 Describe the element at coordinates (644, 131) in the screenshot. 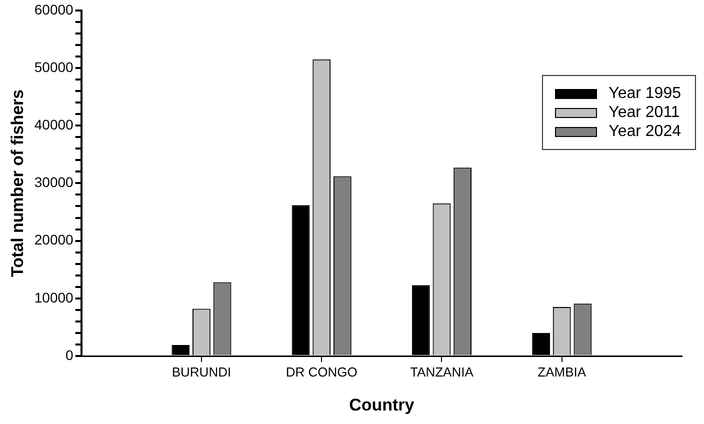

I see `legend-label: Year 2024` at that location.